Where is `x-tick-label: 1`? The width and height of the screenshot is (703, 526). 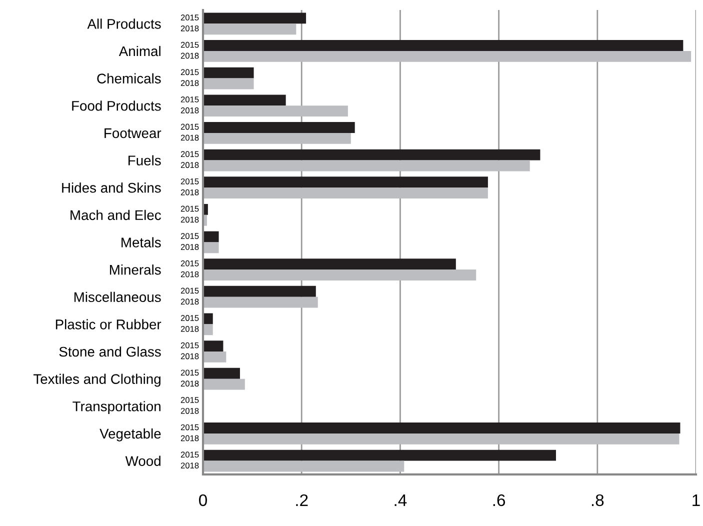 x-tick-label: 1 is located at coordinates (696, 500).